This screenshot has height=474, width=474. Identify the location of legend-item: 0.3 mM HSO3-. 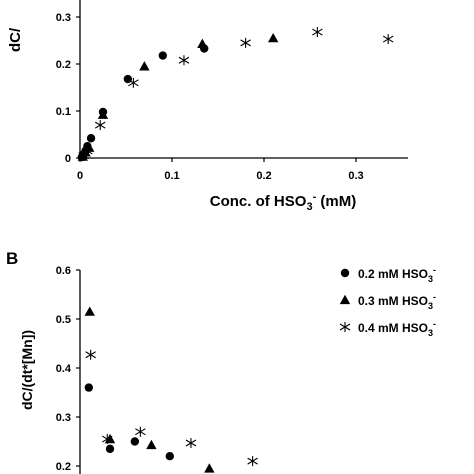
(387, 301).